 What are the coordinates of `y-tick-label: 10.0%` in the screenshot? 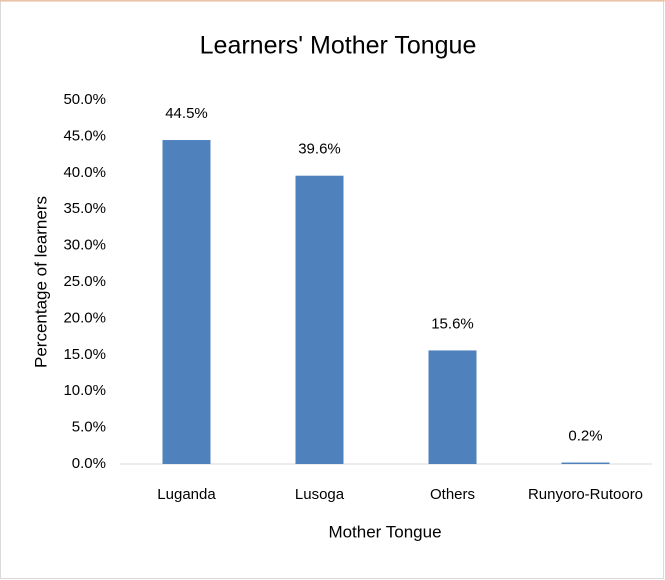 It's located at (84, 390).